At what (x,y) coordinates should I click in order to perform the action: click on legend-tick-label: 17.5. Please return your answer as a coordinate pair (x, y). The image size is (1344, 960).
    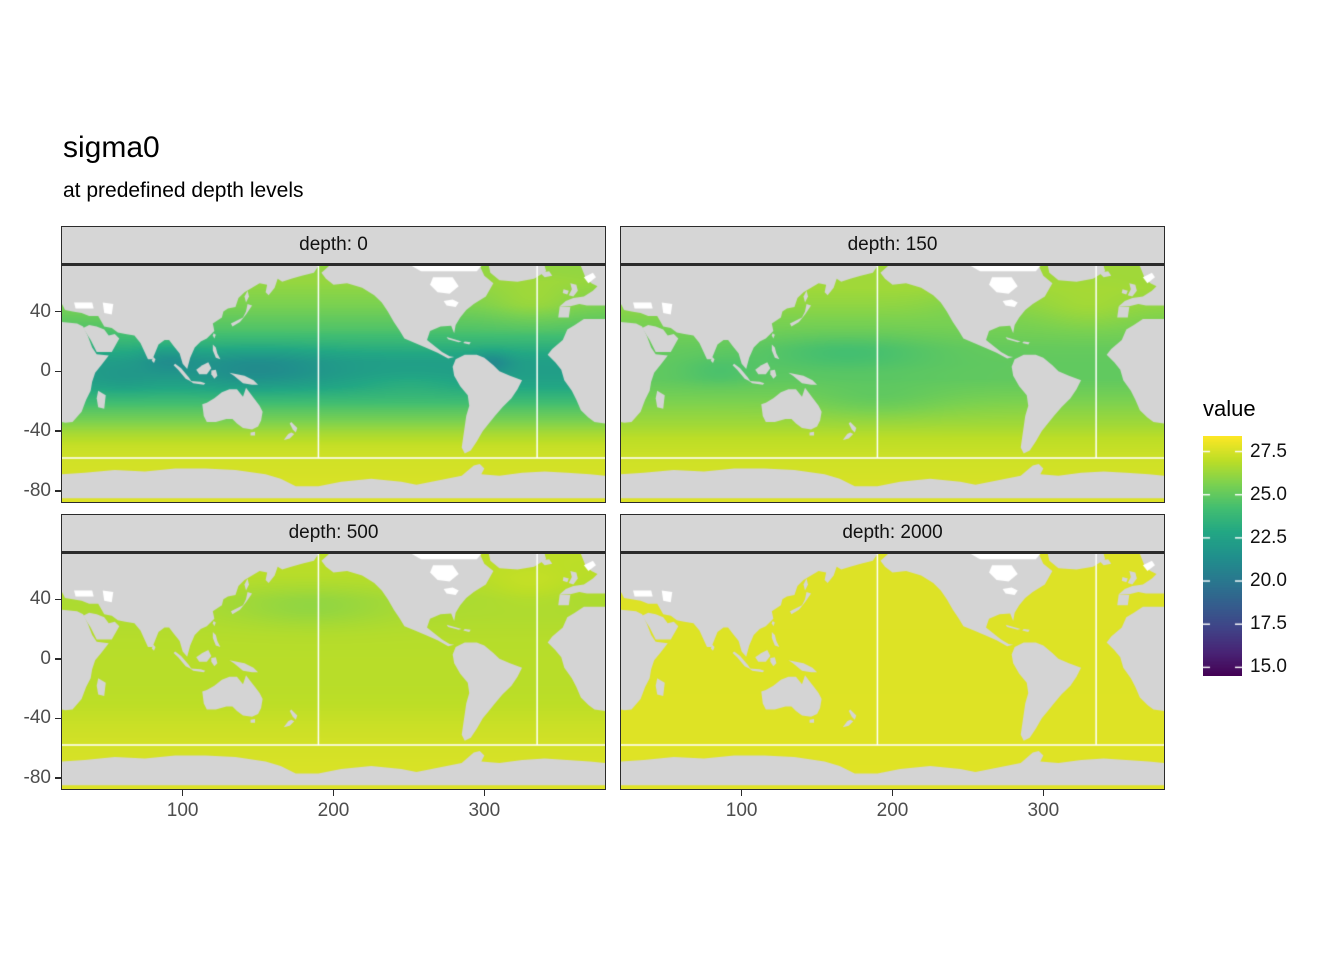
    Looking at the image, I should click on (1268, 624).